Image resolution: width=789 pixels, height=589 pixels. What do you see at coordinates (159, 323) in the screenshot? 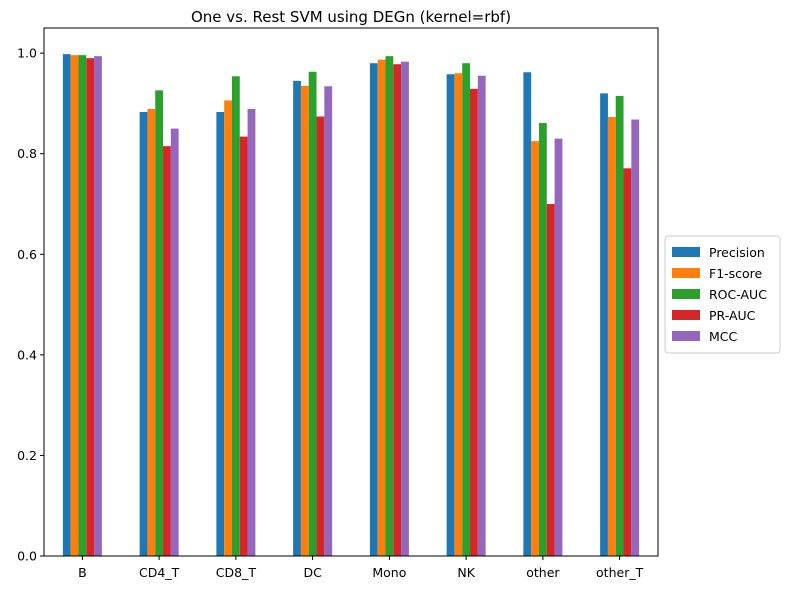
I see `bar-roc-auc-cd4-t` at bounding box center [159, 323].